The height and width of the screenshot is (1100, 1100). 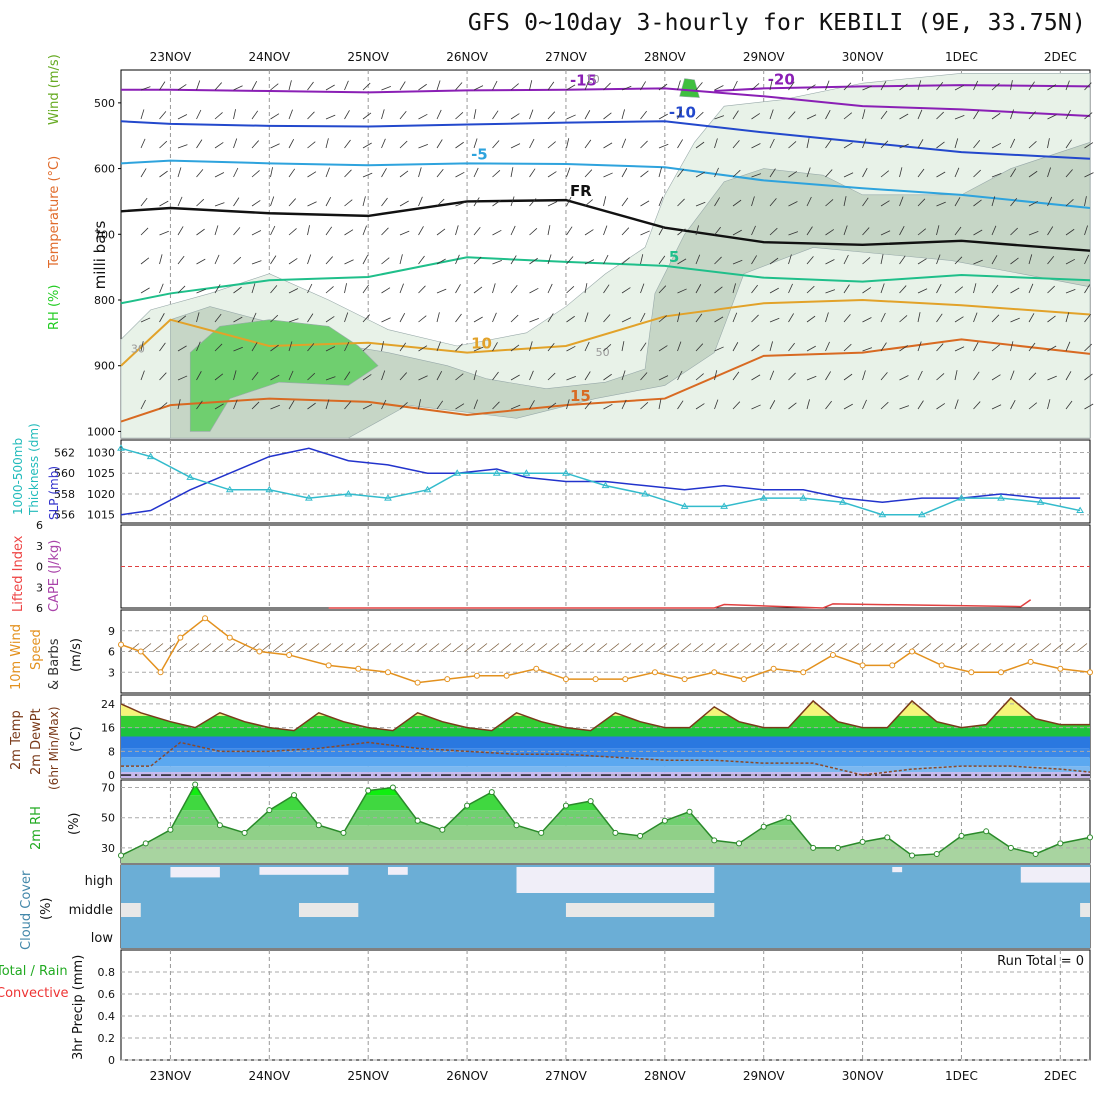 I want to click on thickness-tick: 560, so click(x=64, y=473).